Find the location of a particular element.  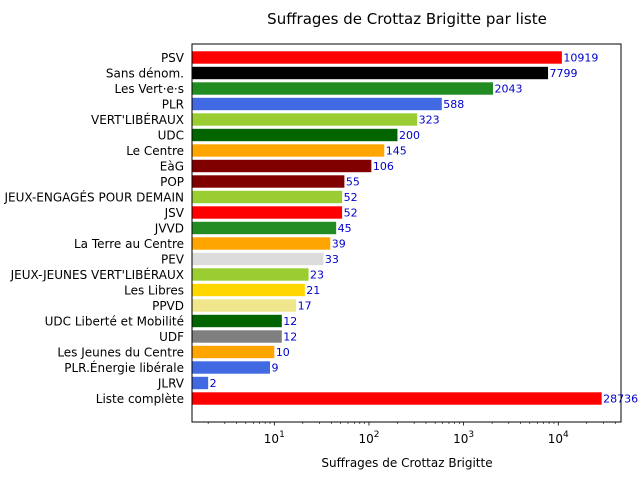

category-label-4: VERT'LIBÉRAUX is located at coordinates (137, 119).